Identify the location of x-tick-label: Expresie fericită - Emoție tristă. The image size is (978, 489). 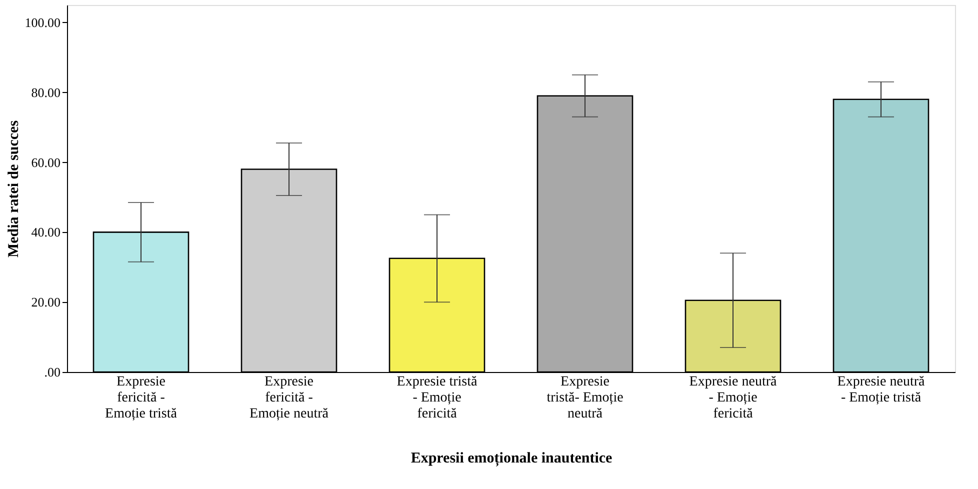
(141, 398).